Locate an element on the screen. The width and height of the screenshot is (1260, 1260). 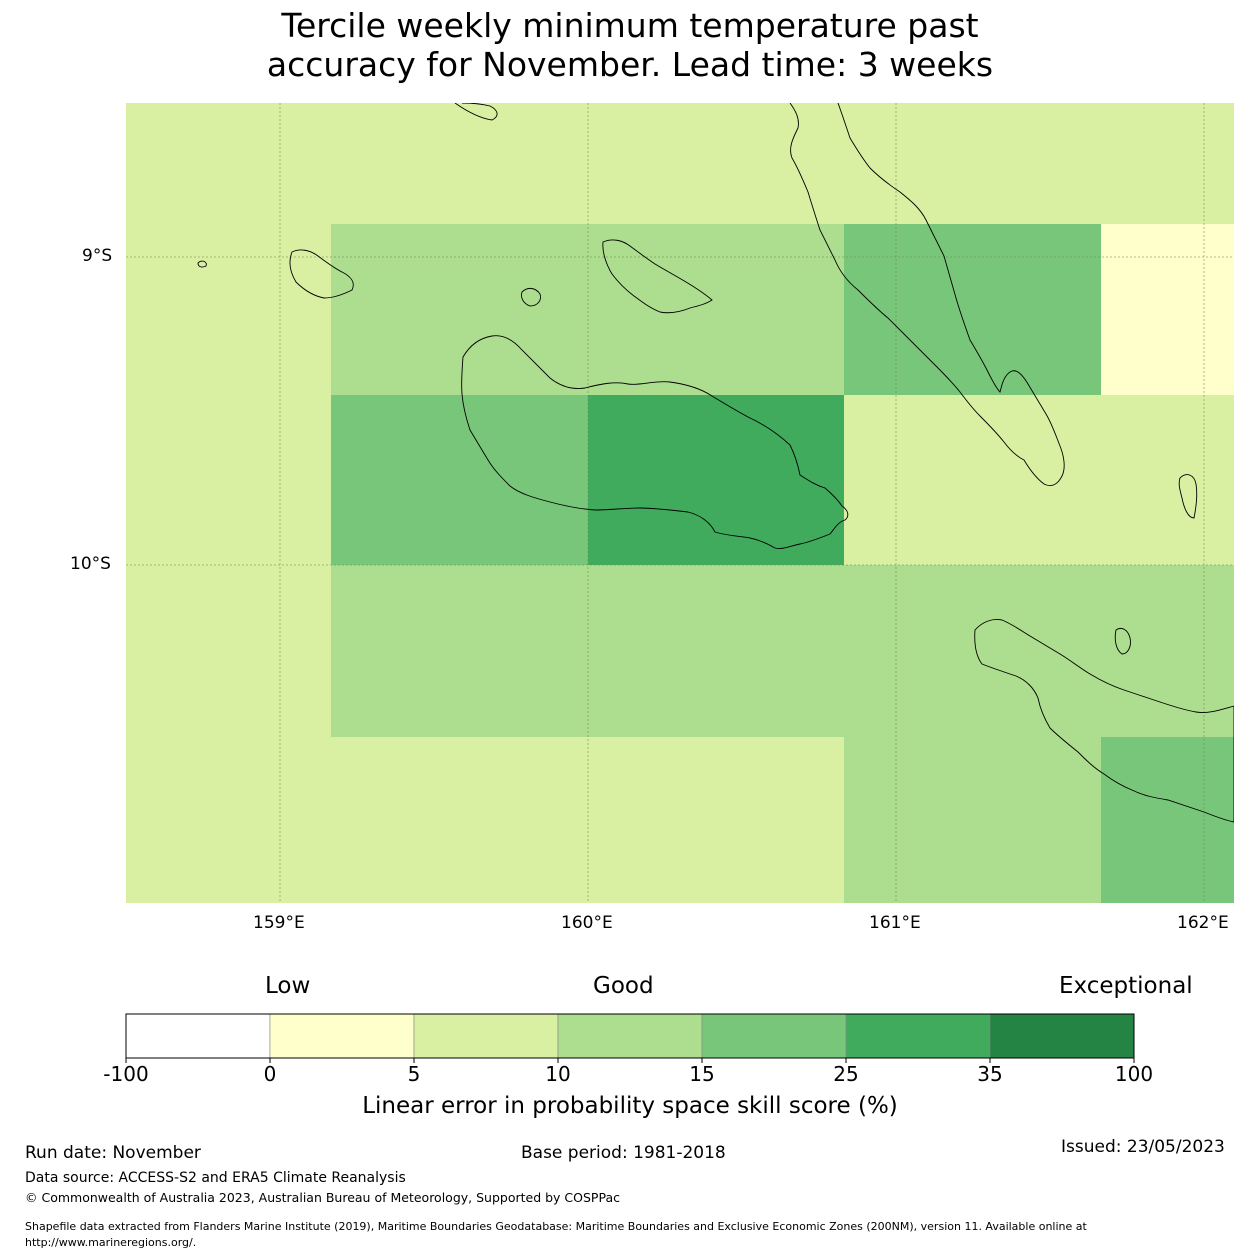
lon-label-161e: 161°E is located at coordinates (895, 923).